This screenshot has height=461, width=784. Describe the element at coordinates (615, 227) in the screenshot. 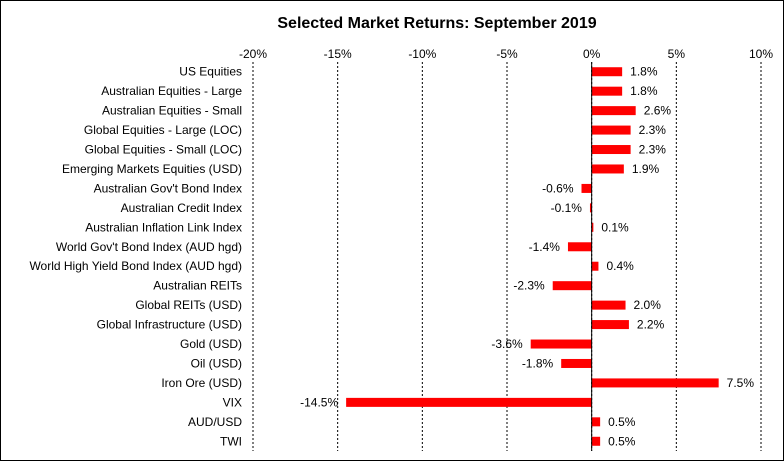

I see `data-label: 0.1%` at that location.